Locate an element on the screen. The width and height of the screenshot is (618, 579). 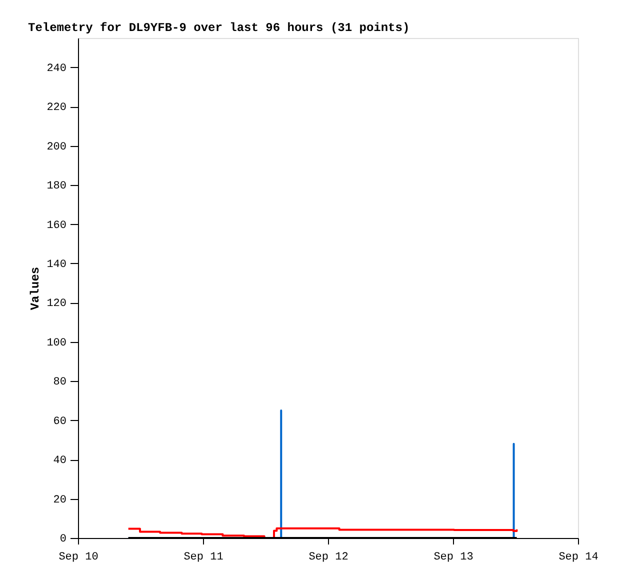
y-tick-label: 40 is located at coordinates (59, 461).